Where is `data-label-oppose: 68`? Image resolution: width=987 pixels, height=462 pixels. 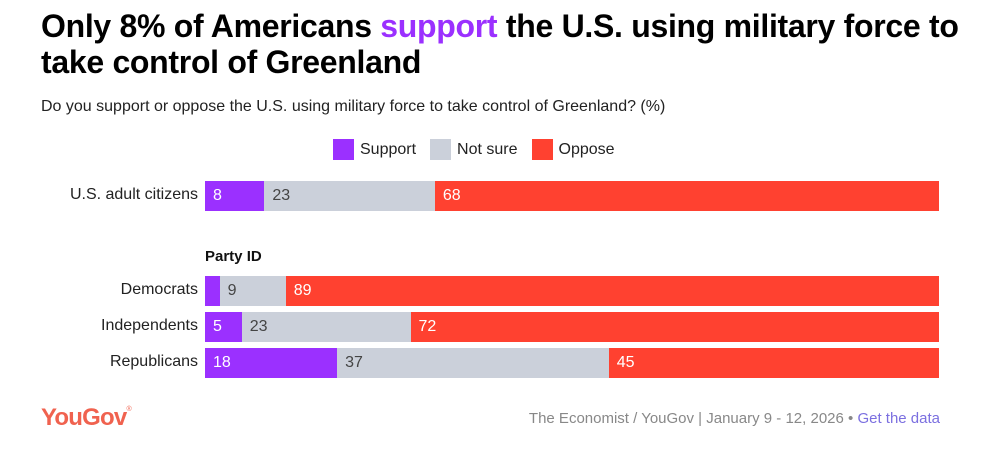 data-label-oppose: 68 is located at coordinates (451, 195).